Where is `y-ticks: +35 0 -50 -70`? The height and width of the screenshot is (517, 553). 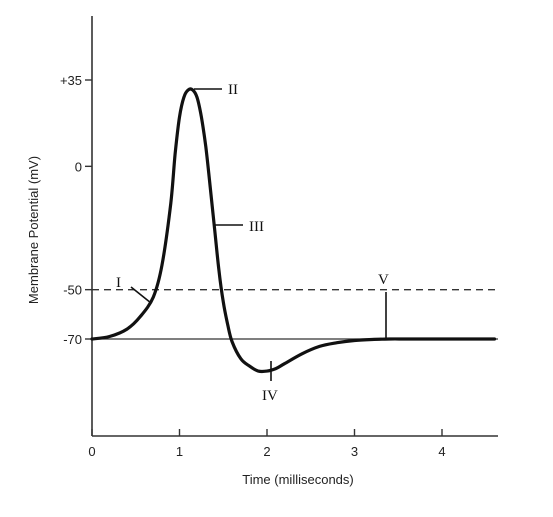 y-ticks: +35 0 -50 -70 is located at coordinates (76, 210).